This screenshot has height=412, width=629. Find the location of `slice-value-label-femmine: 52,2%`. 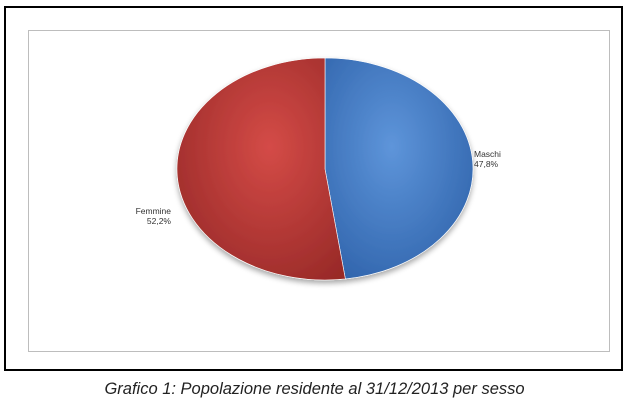

slice-value-label-femmine: 52,2% is located at coordinates (159, 221).